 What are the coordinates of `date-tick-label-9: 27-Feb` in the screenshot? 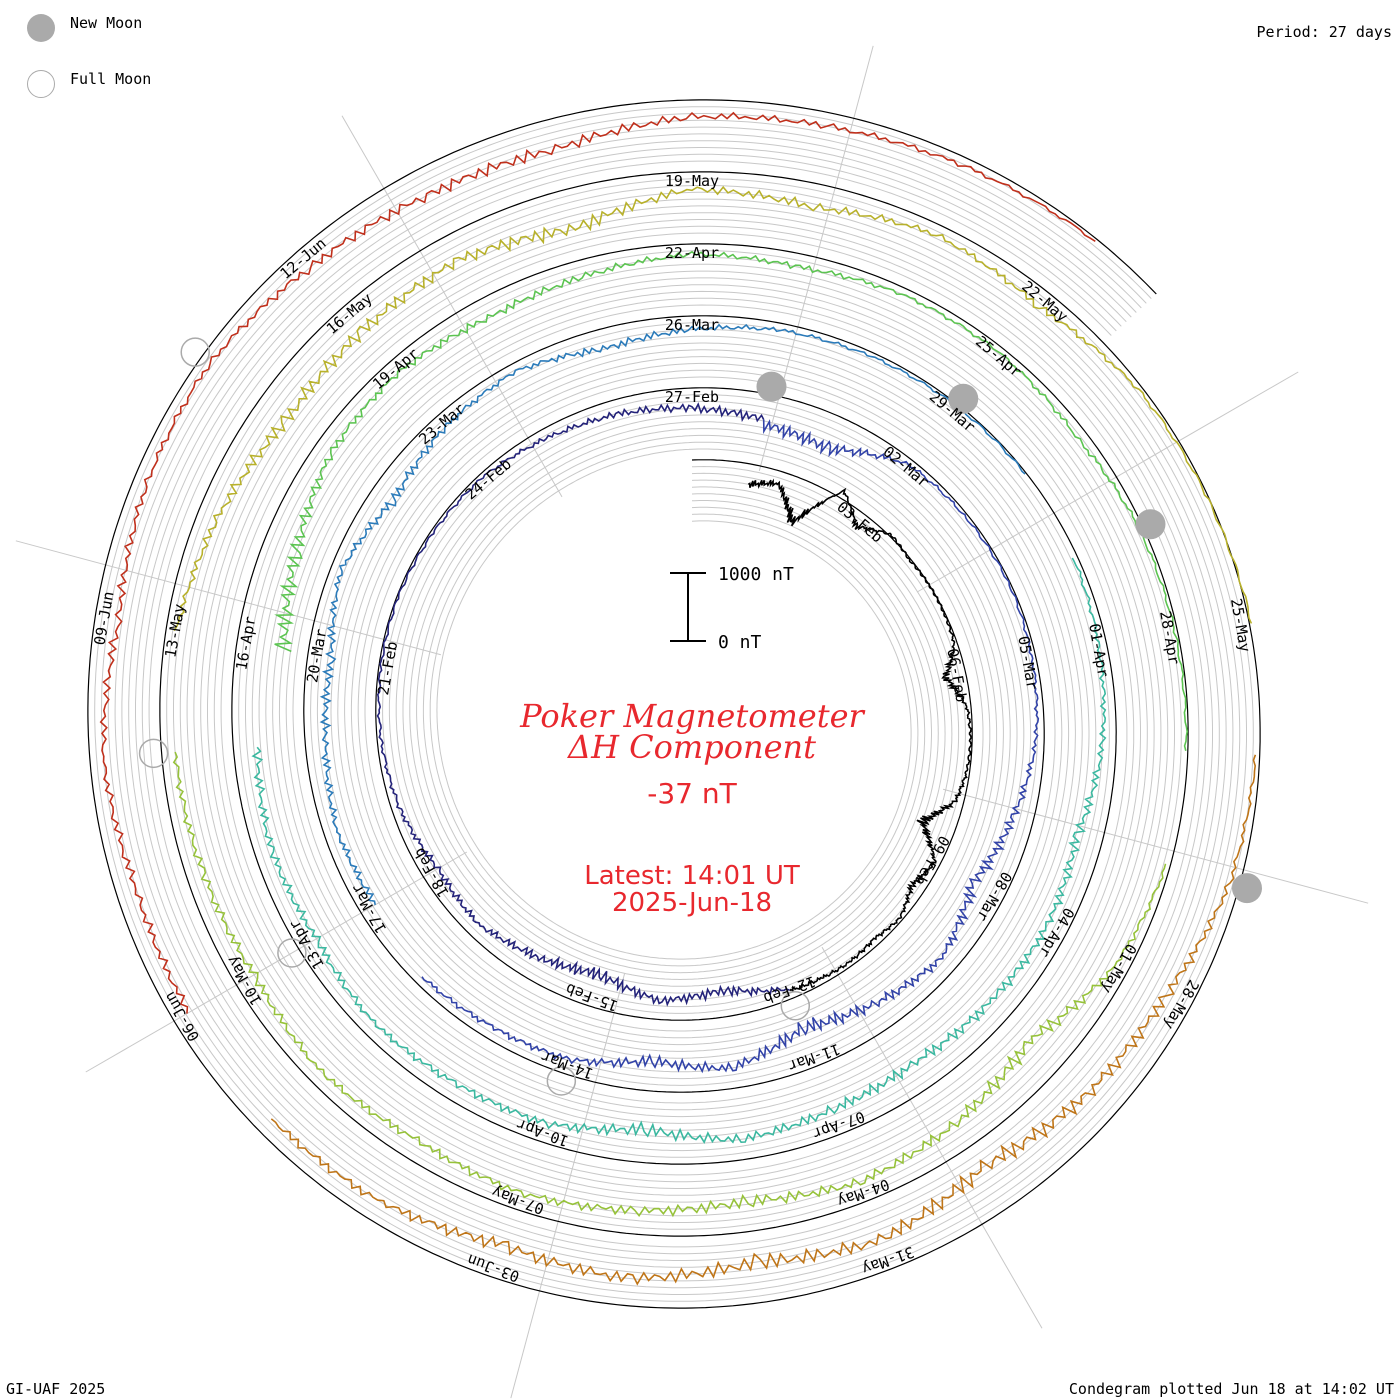 It's located at (692, 397).